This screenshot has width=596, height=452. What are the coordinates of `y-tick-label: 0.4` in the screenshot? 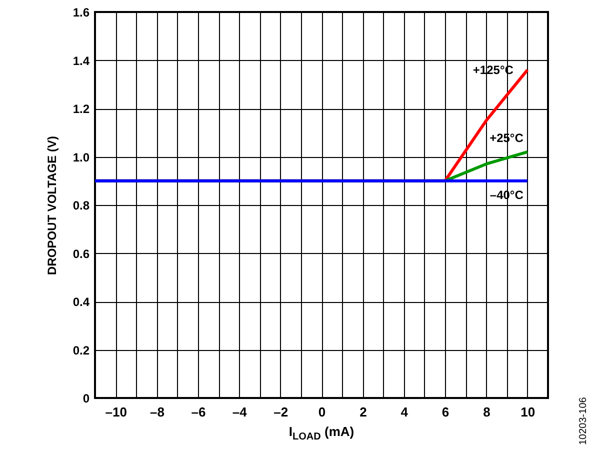 It's located at (81, 302).